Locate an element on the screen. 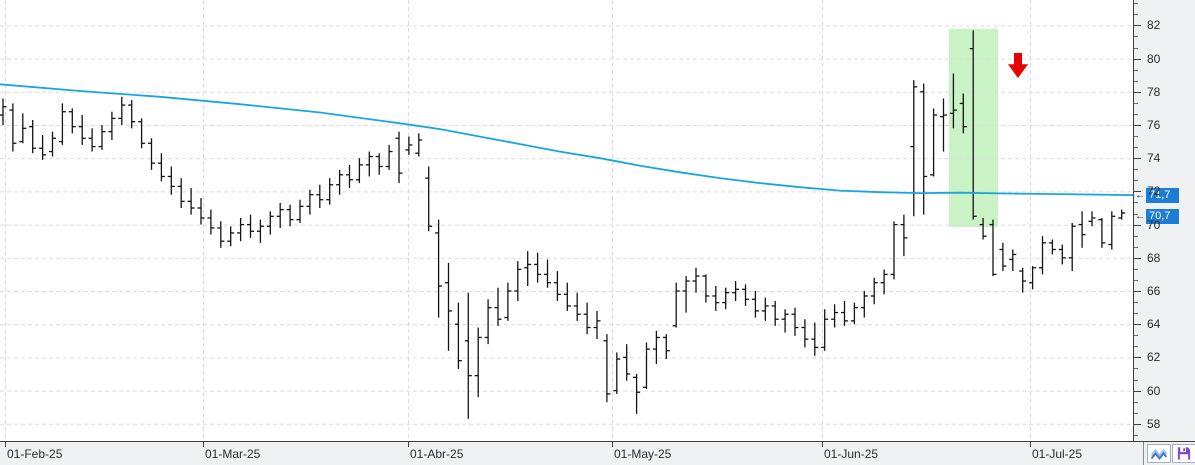  y-axis-label: 74 is located at coordinates (1154, 158).